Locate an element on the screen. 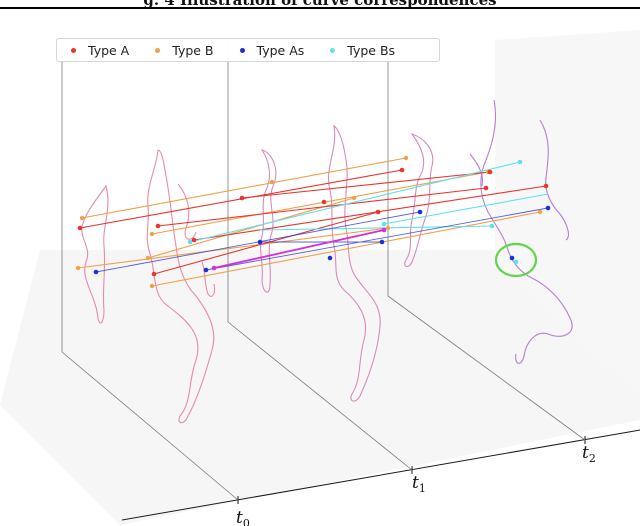  legend-item-type-a: Type A is located at coordinates (104, 50).